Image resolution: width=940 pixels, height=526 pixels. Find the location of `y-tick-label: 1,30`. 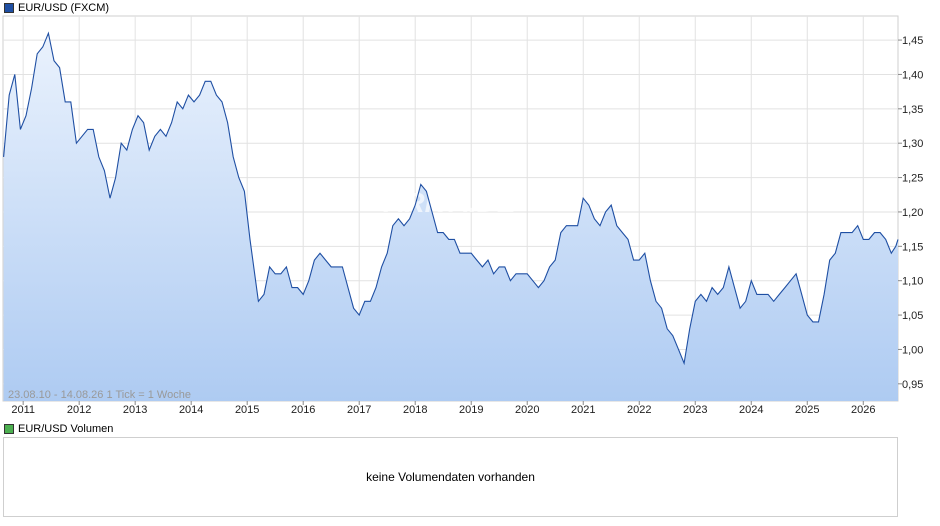

y-tick-label: 1,30 is located at coordinates (912, 144).